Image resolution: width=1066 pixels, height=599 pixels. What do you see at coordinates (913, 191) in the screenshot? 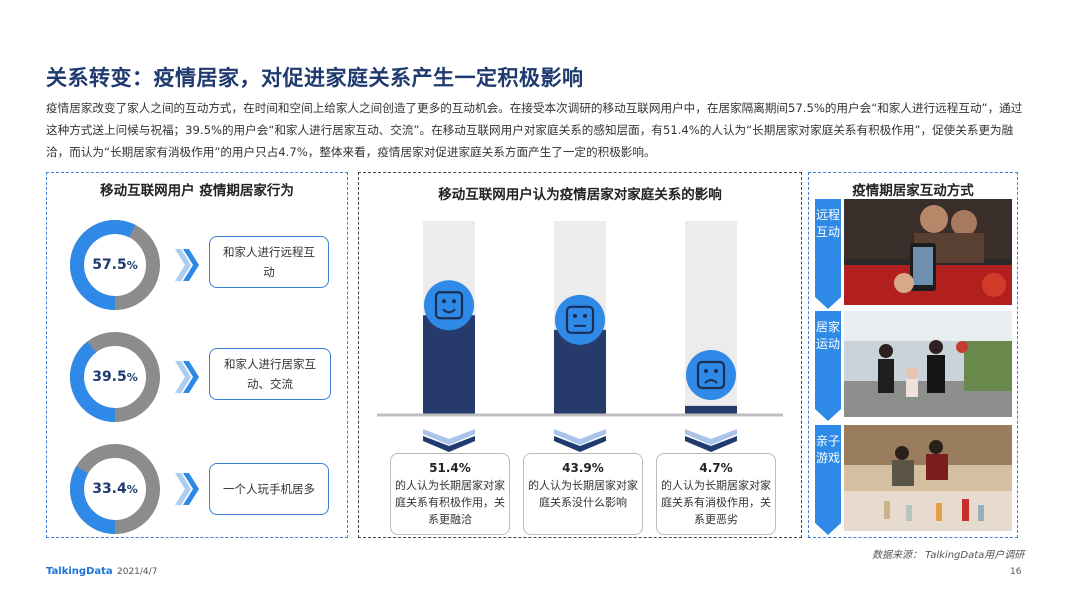
I see `right-panel-title: 疫情期居家互动方式` at bounding box center [913, 191].